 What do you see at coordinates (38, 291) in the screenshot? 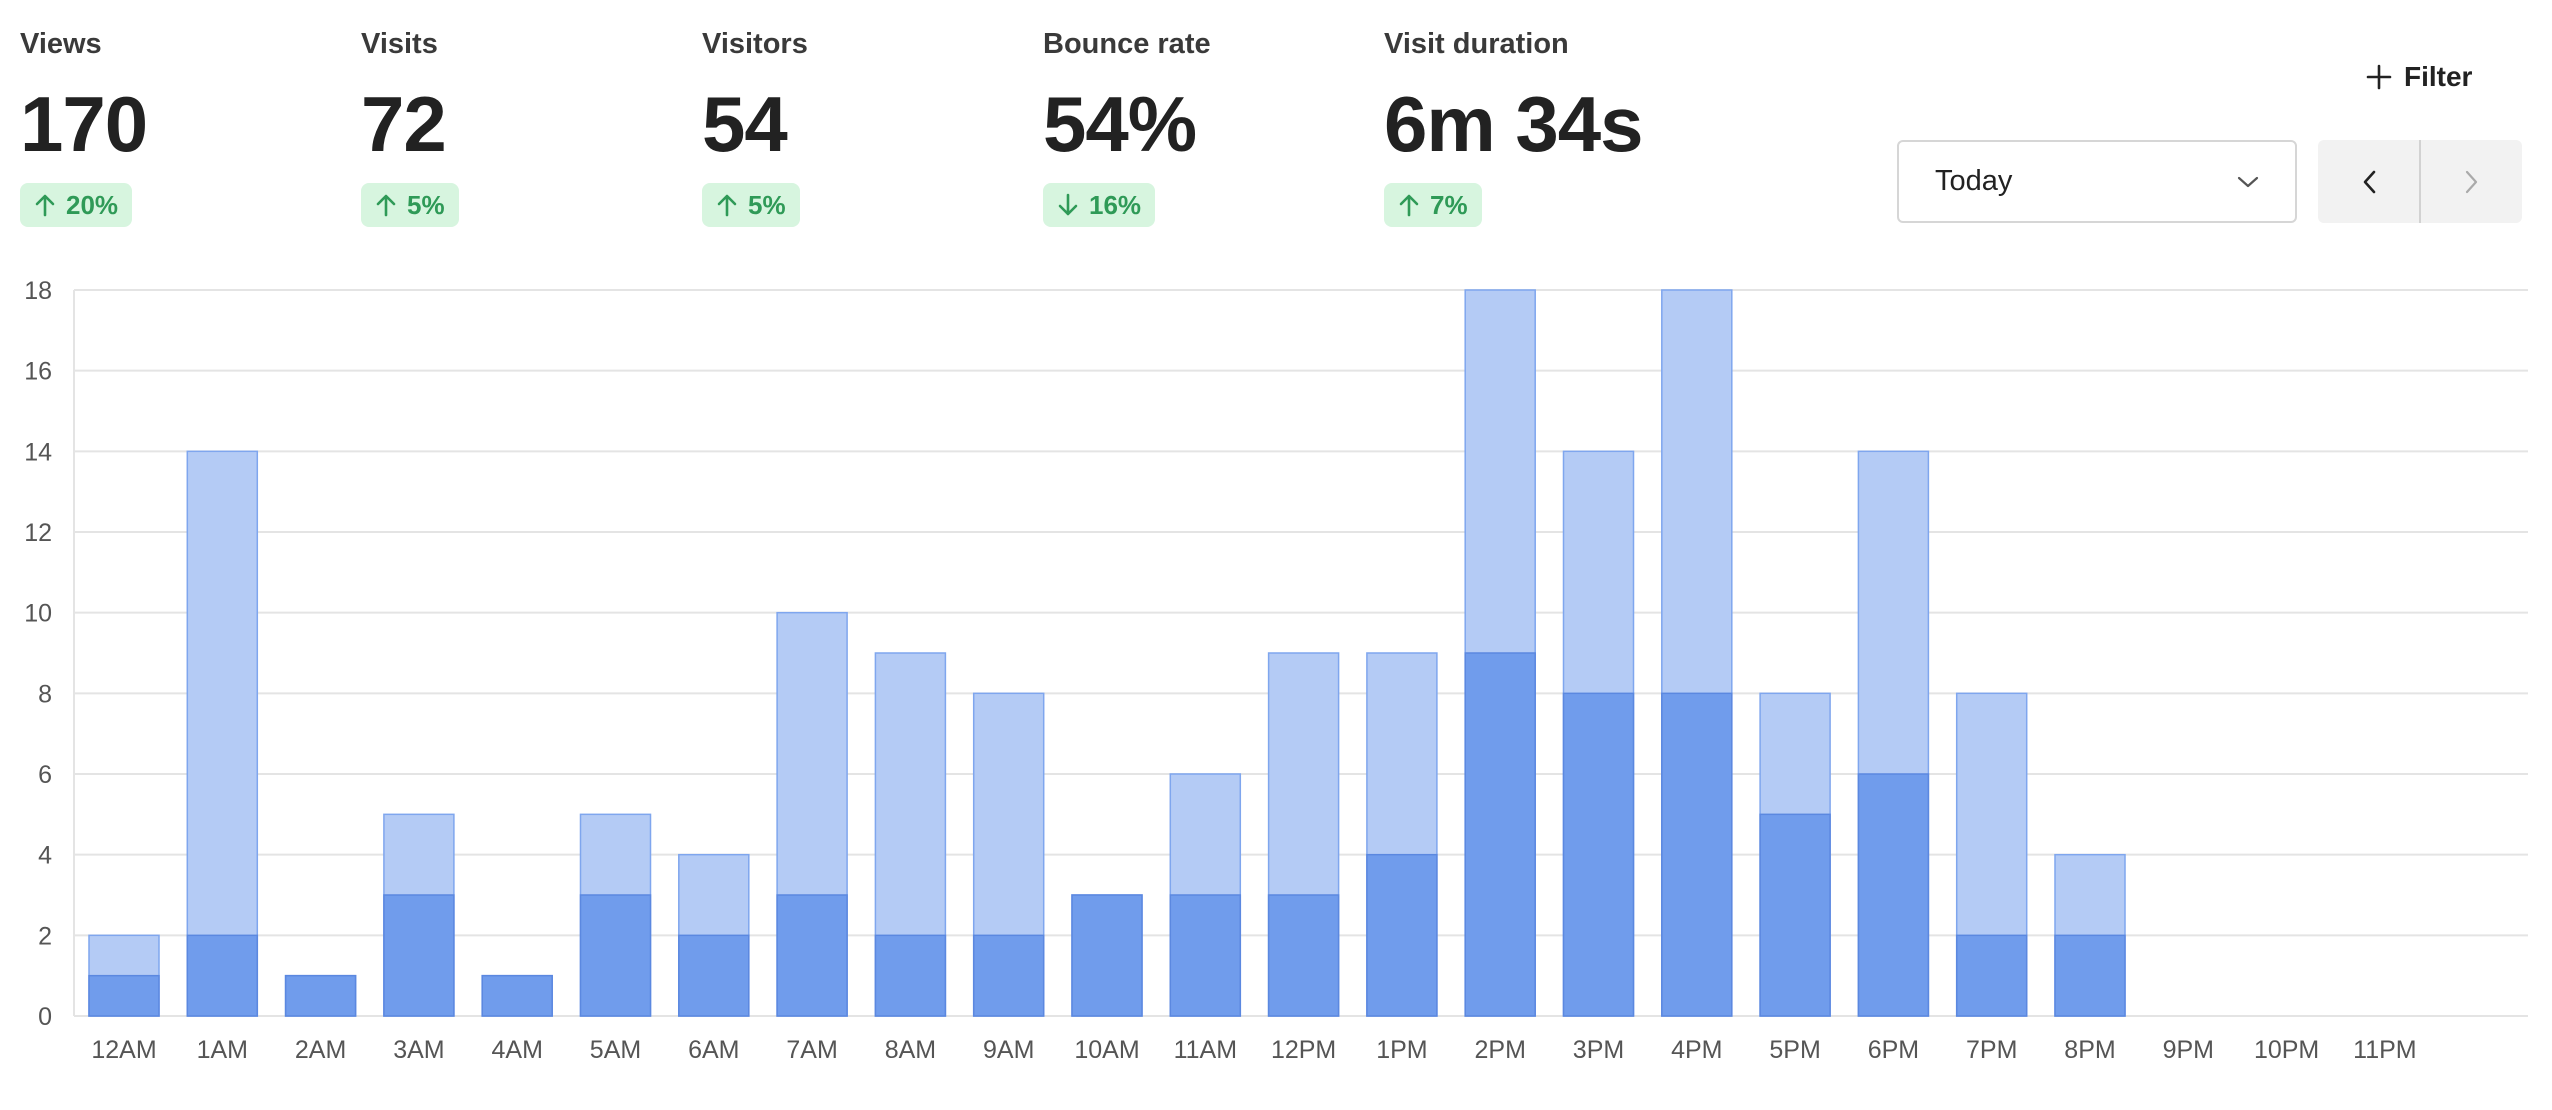
I see `y-tick-label: 18` at bounding box center [38, 291].